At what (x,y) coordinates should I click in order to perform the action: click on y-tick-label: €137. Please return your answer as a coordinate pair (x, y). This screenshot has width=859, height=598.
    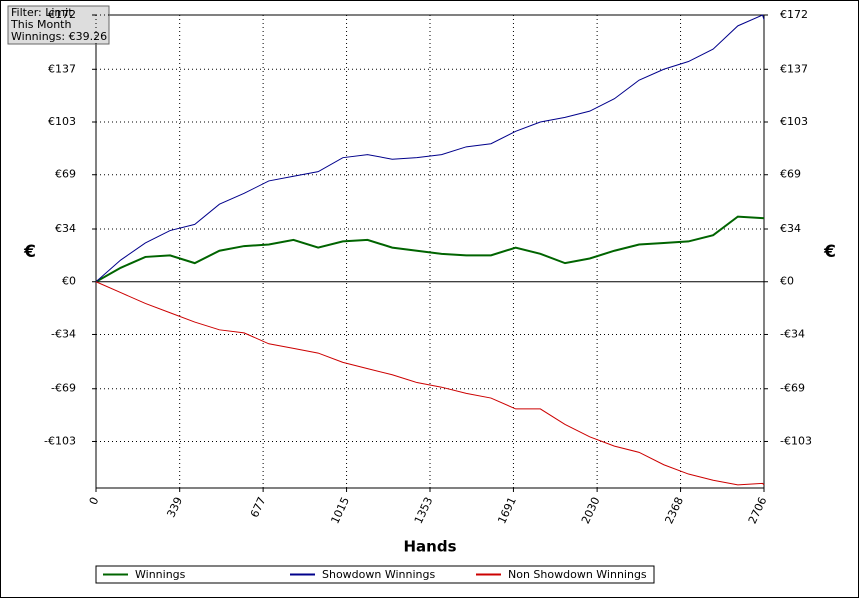
    Looking at the image, I should click on (62, 68).